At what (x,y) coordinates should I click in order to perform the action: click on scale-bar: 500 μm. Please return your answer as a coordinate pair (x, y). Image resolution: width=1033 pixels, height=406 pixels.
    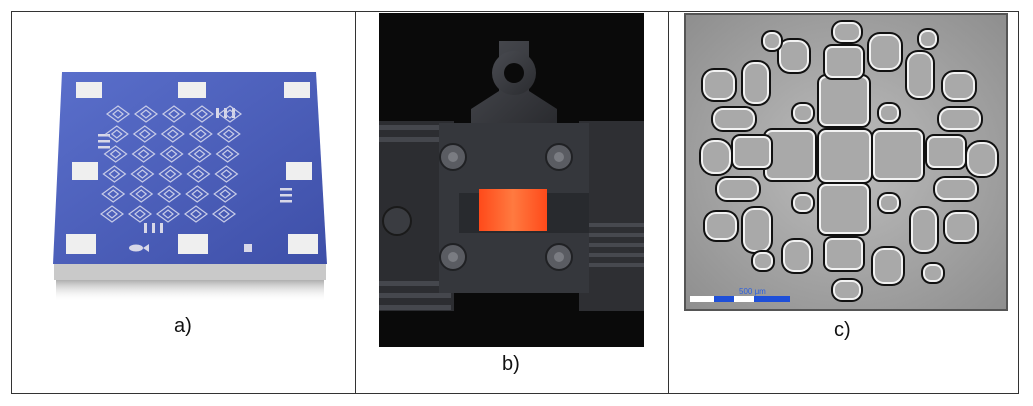
    Looking at the image, I should click on (740, 294).